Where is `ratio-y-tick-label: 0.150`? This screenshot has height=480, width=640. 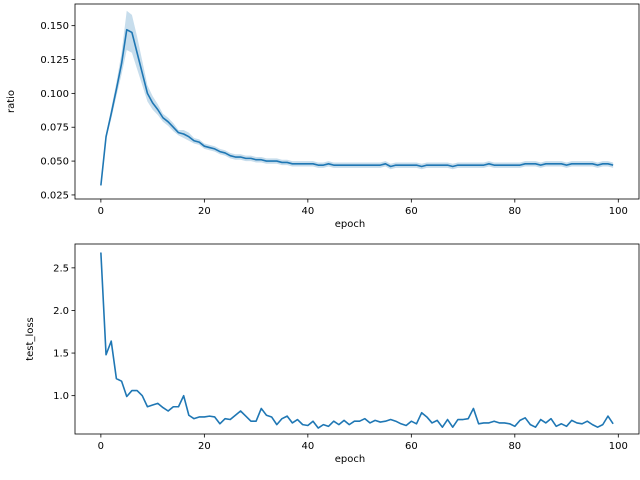
ratio-y-tick-label: 0.150 is located at coordinates (54, 26).